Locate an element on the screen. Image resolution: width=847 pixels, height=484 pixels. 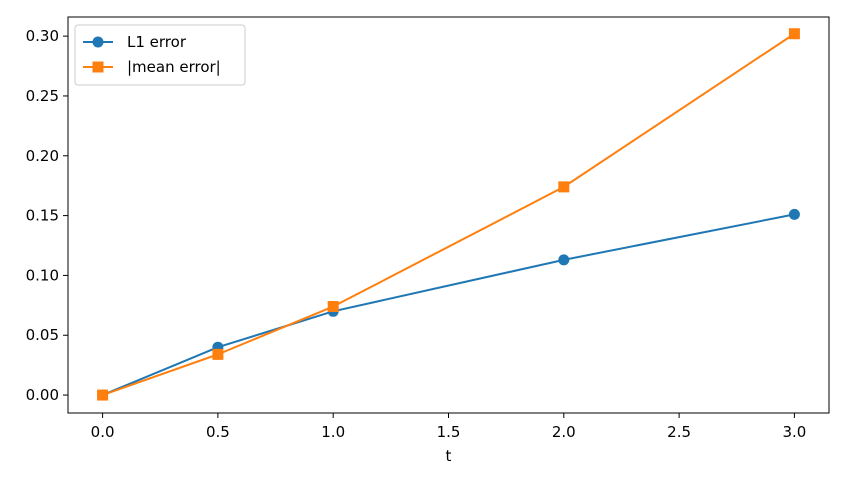
x-axis-ticks: 0.0 0.5 1.0 1.5 2.0 2.5 3.0 is located at coordinates (448, 427).